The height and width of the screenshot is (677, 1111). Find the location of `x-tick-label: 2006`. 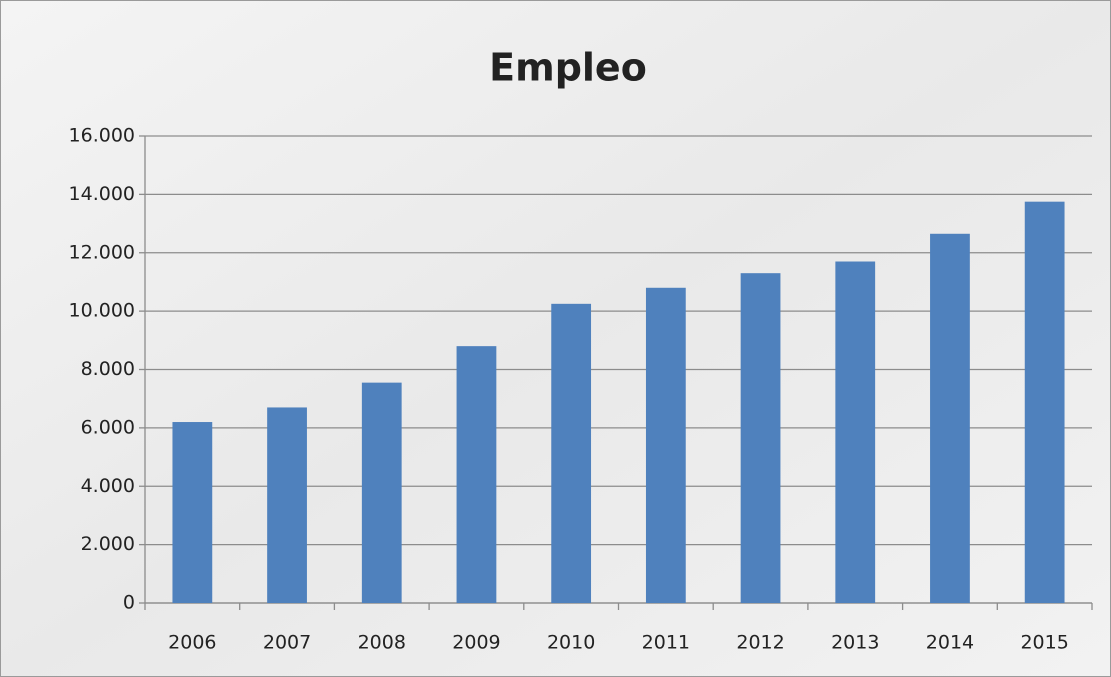

x-tick-label: 2006 is located at coordinates (192, 643).